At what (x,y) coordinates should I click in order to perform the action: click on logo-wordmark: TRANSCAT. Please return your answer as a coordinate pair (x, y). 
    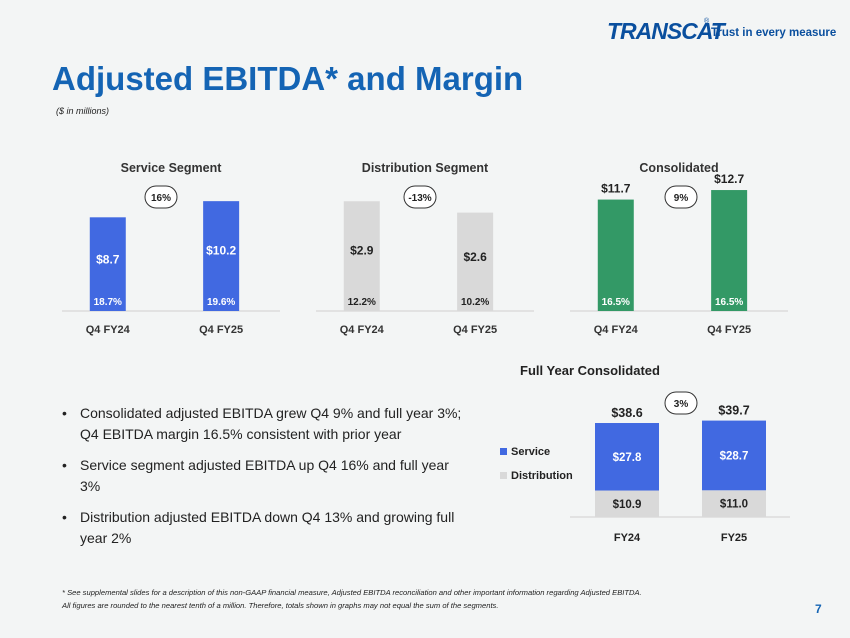
    Looking at the image, I should click on (666, 31).